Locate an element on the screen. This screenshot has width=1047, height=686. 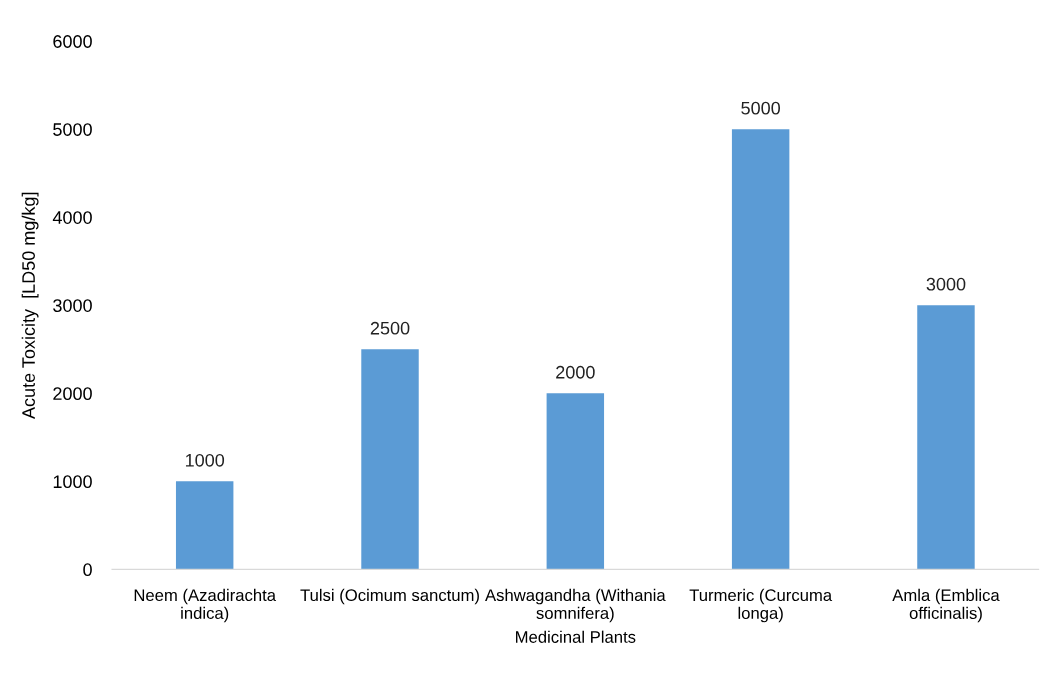
data-label: 2500 is located at coordinates (390, 328).